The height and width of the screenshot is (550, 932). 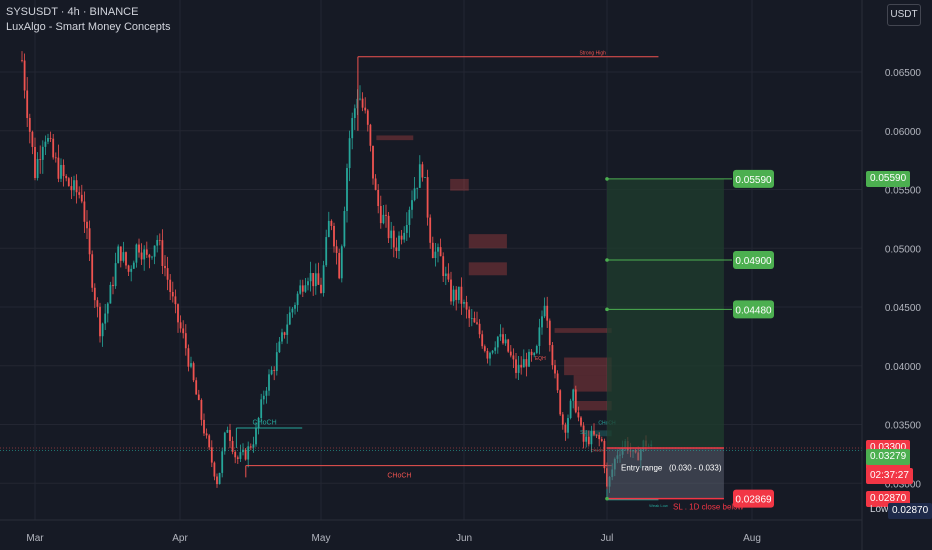 What do you see at coordinates (321, 538) in the screenshot?
I see `x-tick-label: May` at bounding box center [321, 538].